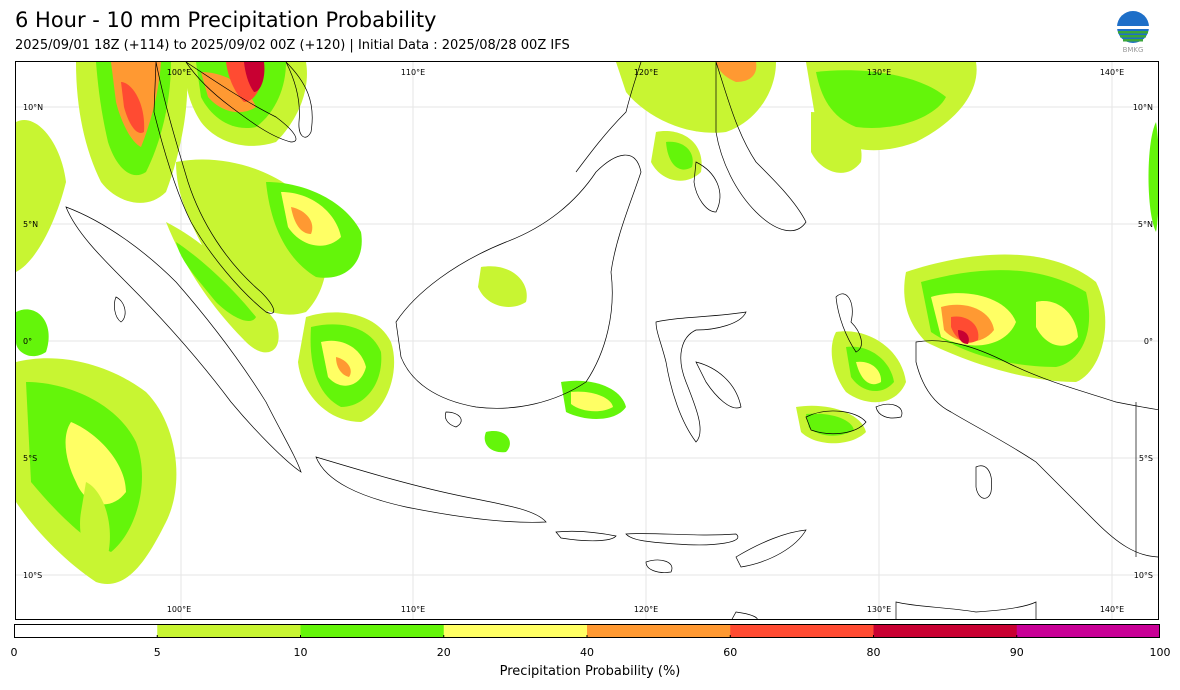  What do you see at coordinates (1016, 652) in the screenshot?
I see `colorbar-tick-label: 90` at bounding box center [1016, 652].